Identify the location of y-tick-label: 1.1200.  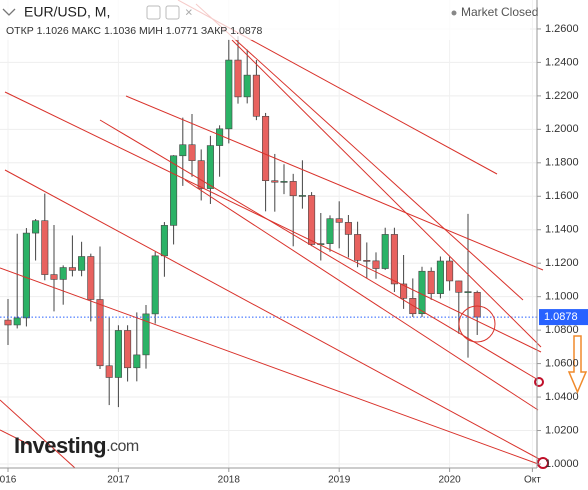
(562, 263).